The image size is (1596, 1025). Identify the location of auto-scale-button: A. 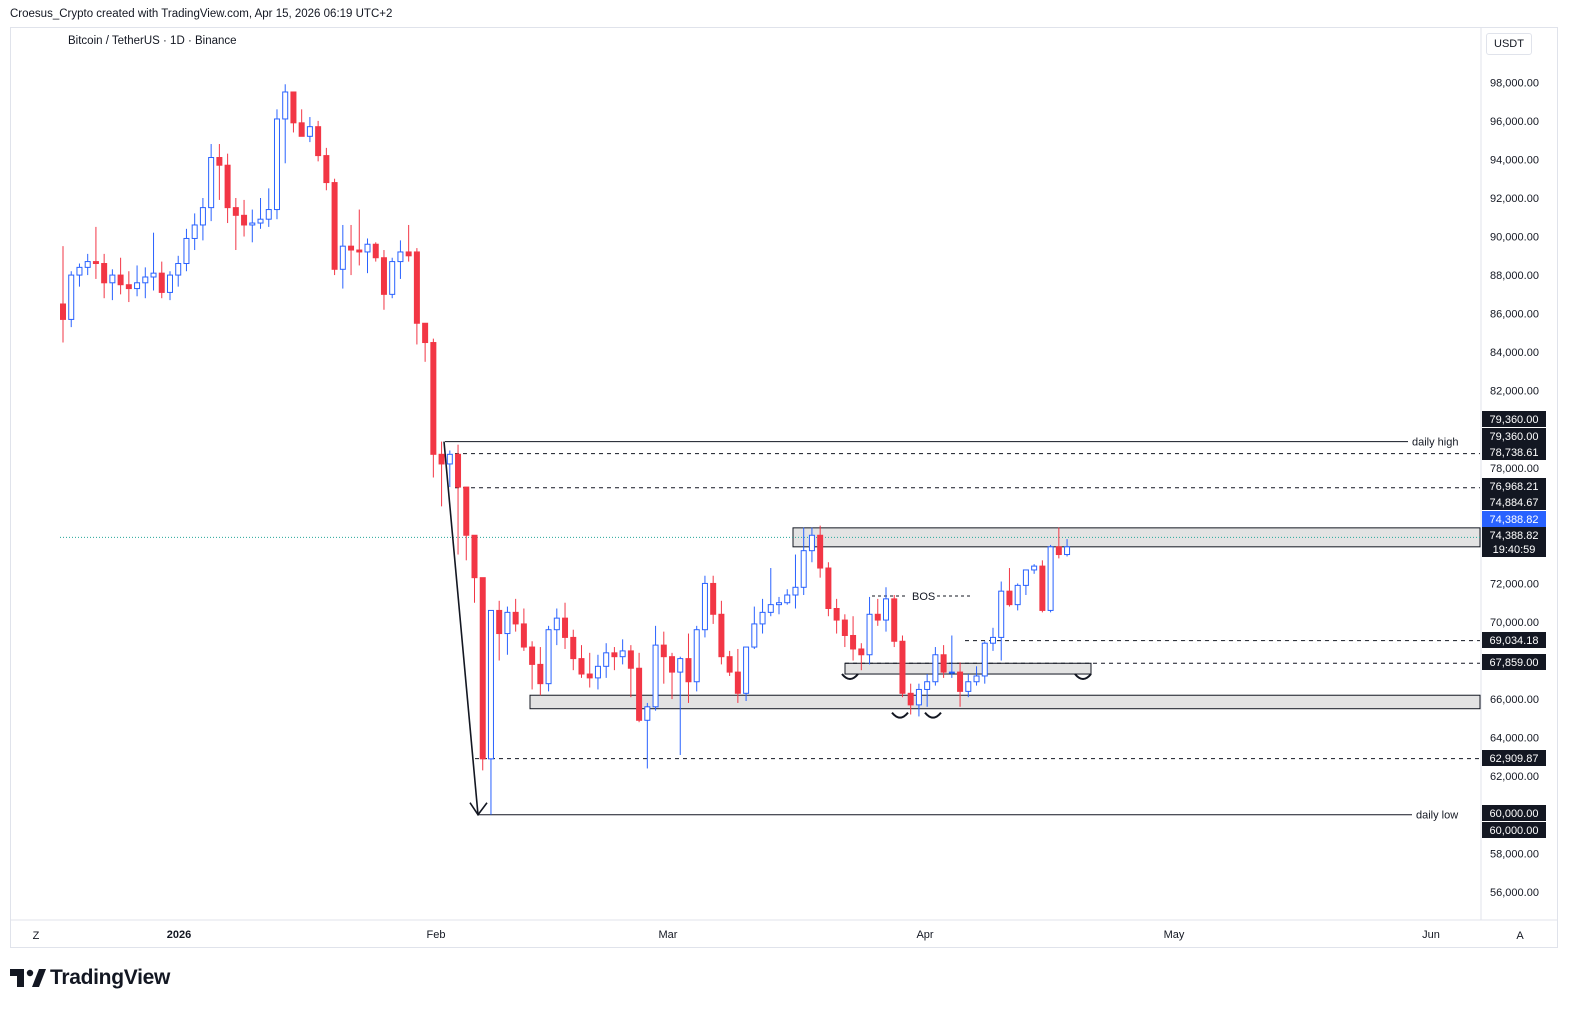
(1520, 936).